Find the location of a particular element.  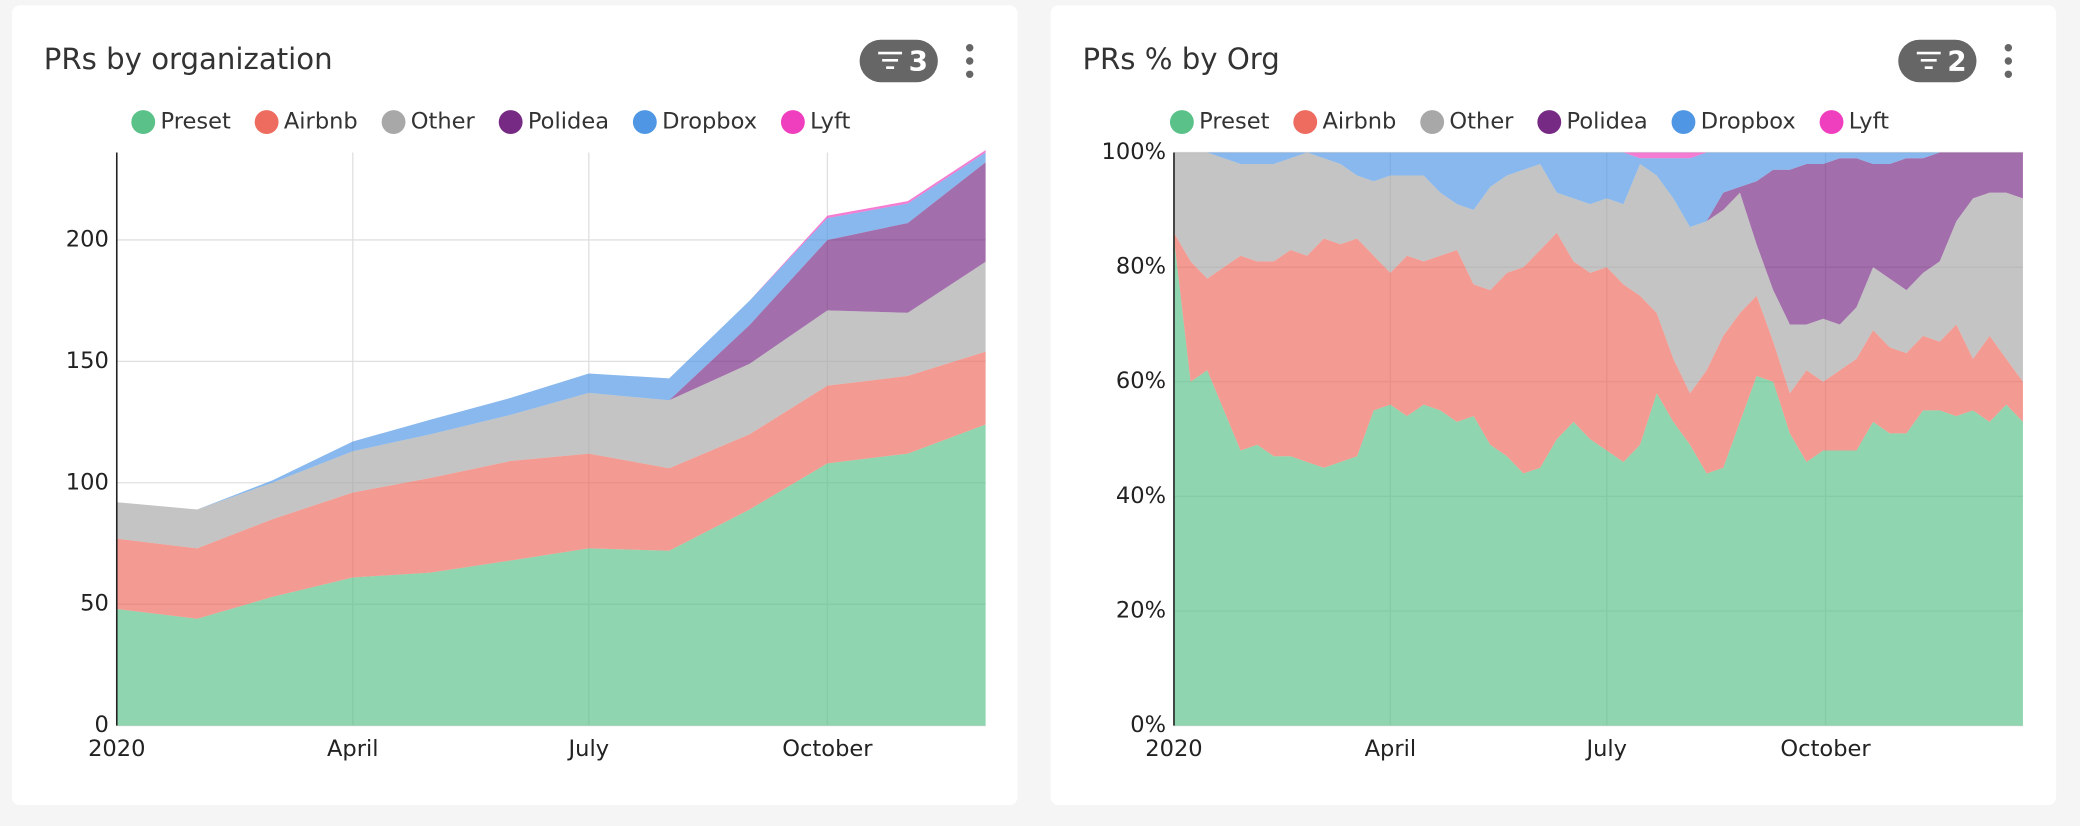

y-tick-label: 0 is located at coordinates (101, 725).